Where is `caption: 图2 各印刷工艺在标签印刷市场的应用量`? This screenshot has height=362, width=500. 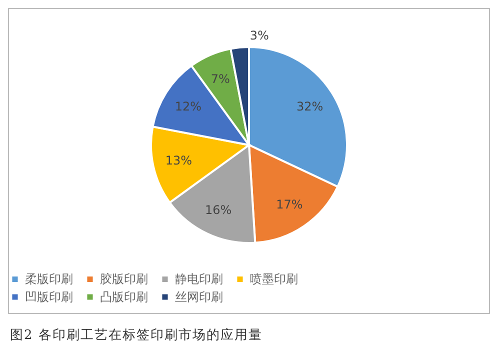 caption: 图2 各印刷工艺在标签印刷市场的应用量 is located at coordinates (136, 335).